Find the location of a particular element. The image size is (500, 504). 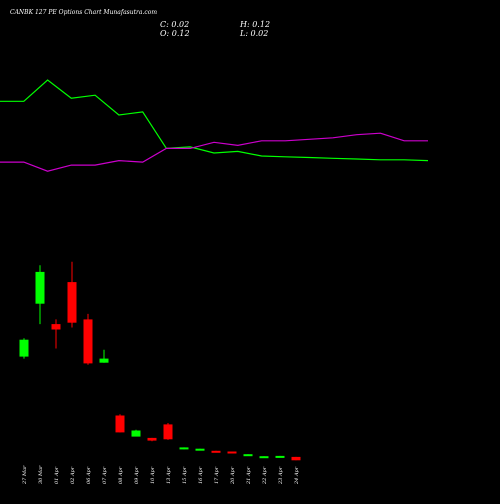

x-tick-label: 06 Apr is located at coordinates (89, 475).